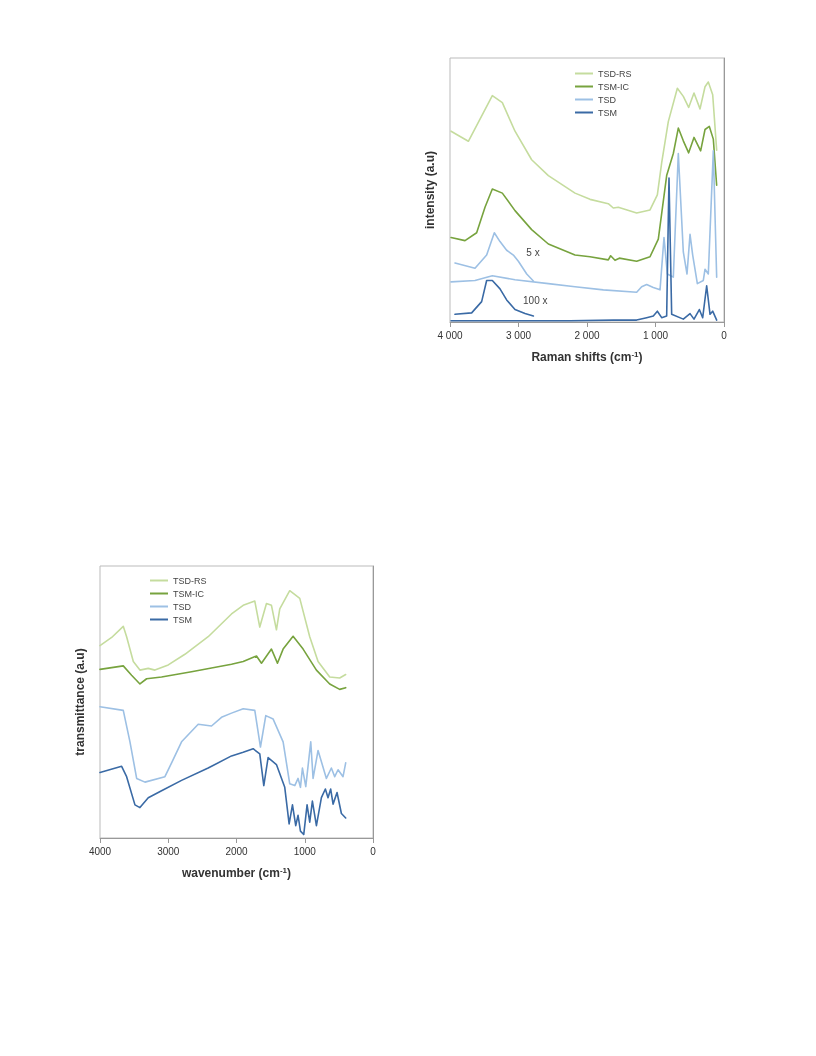 The width and height of the screenshot is (816, 1056). What do you see at coordinates (533, 252) in the screenshot?
I see `annotation: 5 x` at bounding box center [533, 252].